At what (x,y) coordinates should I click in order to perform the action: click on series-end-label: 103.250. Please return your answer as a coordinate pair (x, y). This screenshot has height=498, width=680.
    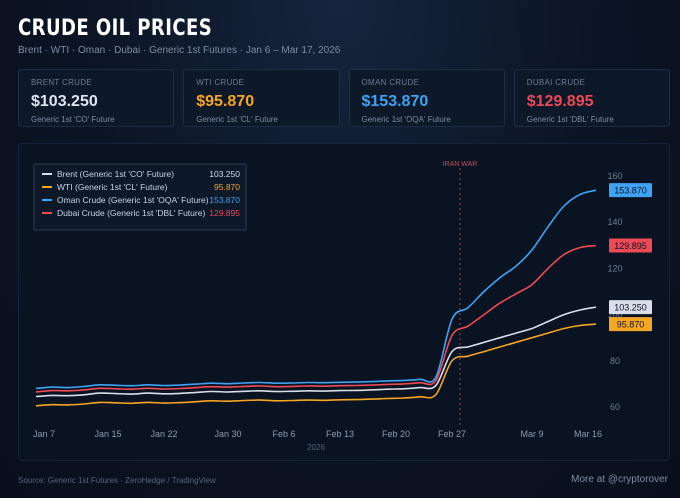
    Looking at the image, I should click on (630, 308).